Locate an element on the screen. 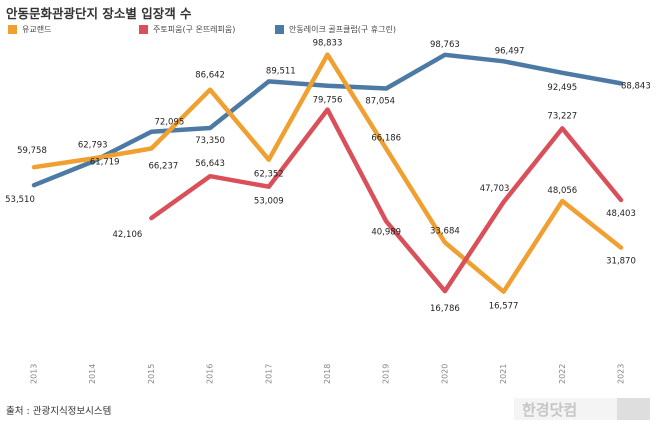 The width and height of the screenshot is (658, 428). data-label-zutopium-2018: 79,756 is located at coordinates (328, 101).